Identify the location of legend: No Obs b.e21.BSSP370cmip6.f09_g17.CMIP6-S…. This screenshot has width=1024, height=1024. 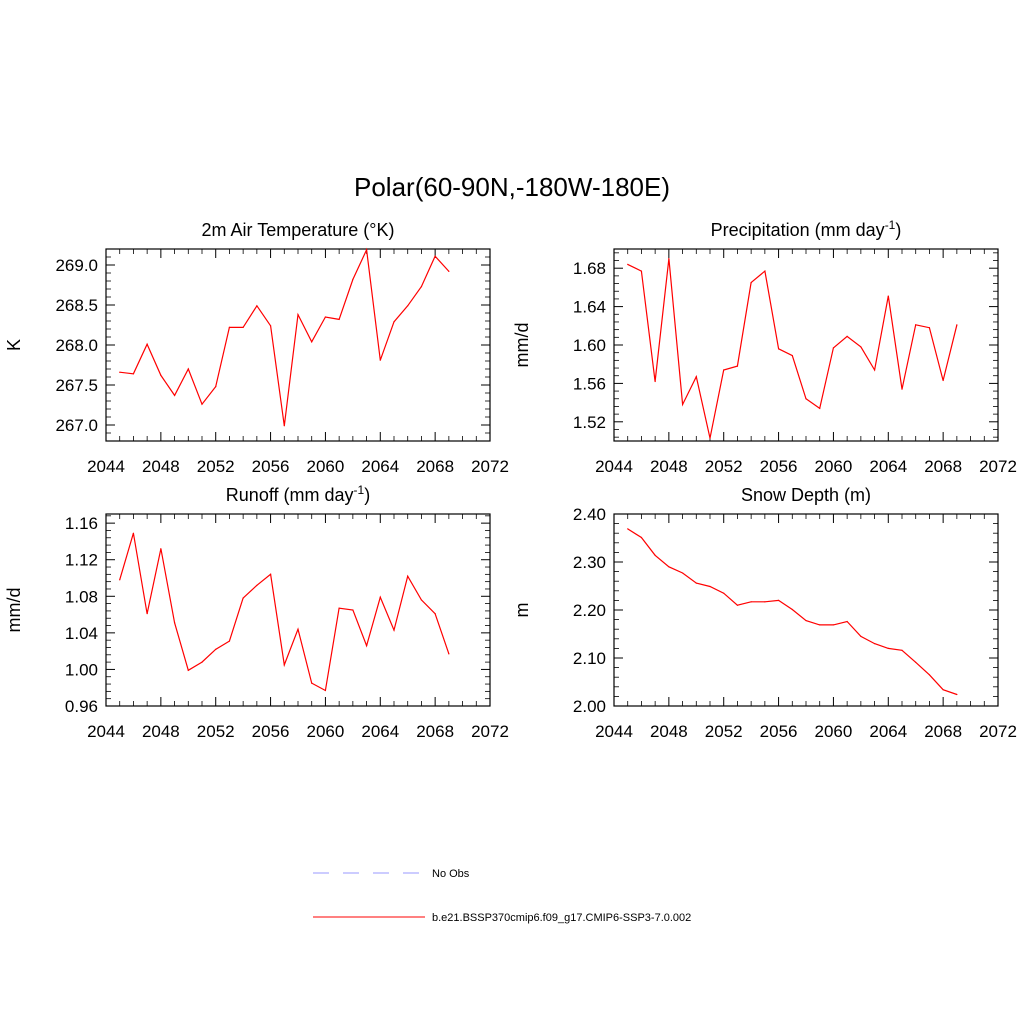
(502, 896).